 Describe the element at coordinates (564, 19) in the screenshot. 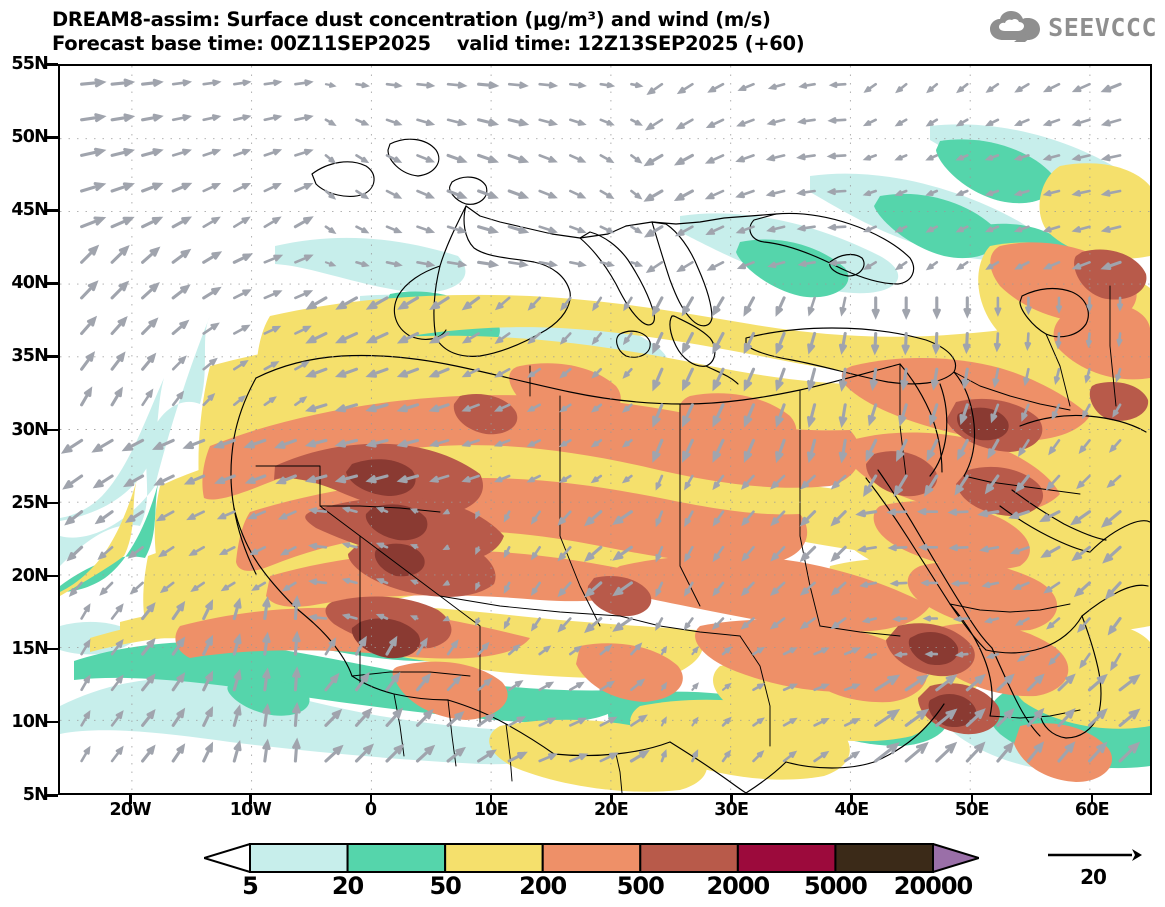

I see `title-units: μg/m³` at that location.